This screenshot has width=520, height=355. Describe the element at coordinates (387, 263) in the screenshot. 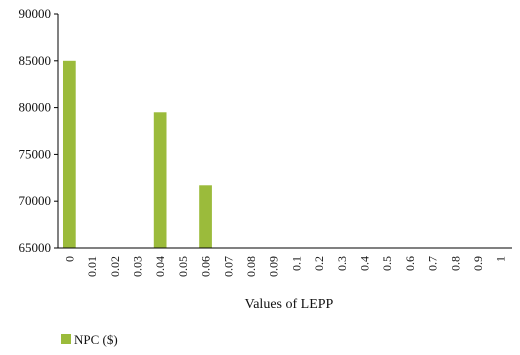

I see `x-tick-label-0.5: 0.5` at that location.